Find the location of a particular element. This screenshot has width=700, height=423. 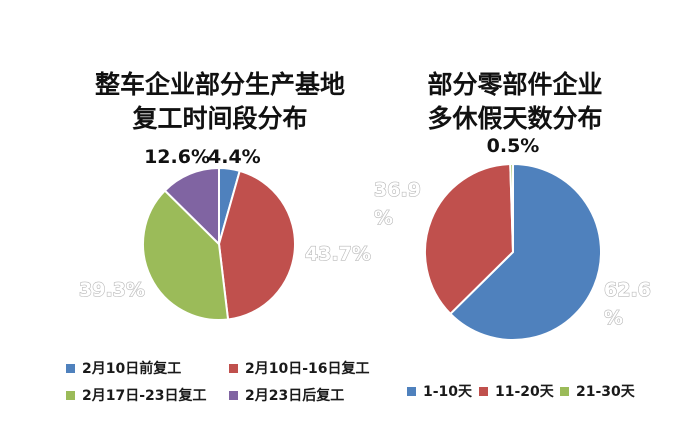

left-legend-item-0: 2月10日前复工 is located at coordinates (123, 368).